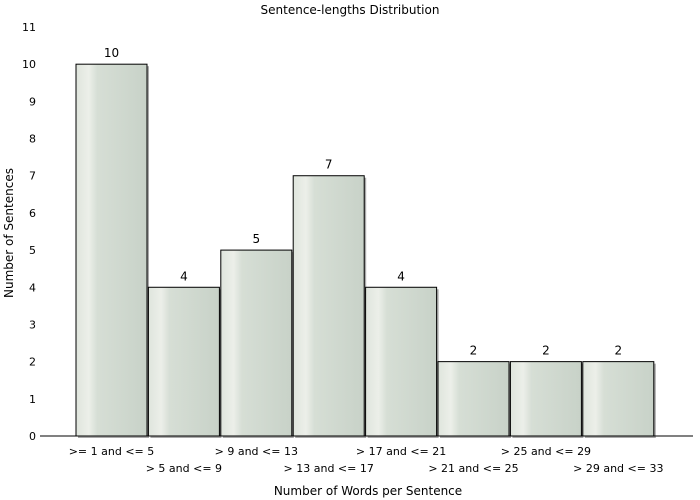  I want to click on x-category-label: >= 1 and <= 5, so click(112, 451).